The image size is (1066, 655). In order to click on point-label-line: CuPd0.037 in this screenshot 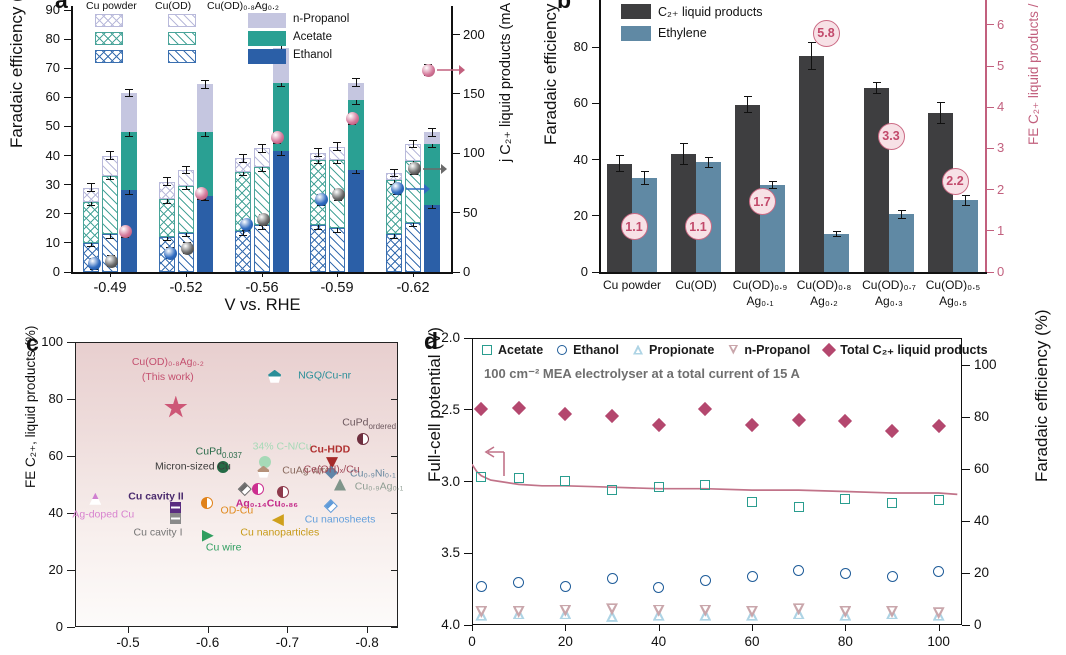, I will do `click(218, 453)`.